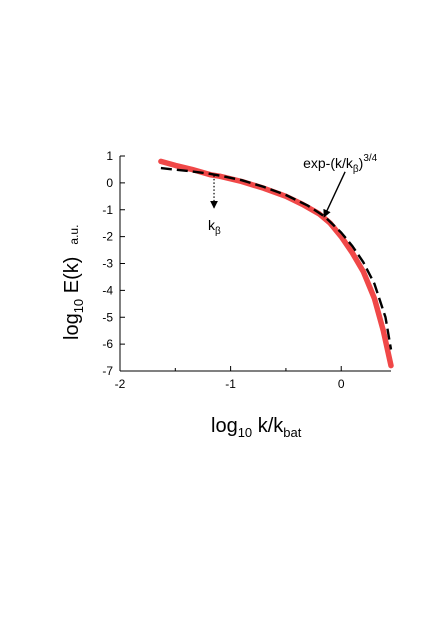 This screenshot has height=625, width=436. Describe the element at coordinates (361, 163) in the screenshot. I see `fit-label-tail: )` at that location.